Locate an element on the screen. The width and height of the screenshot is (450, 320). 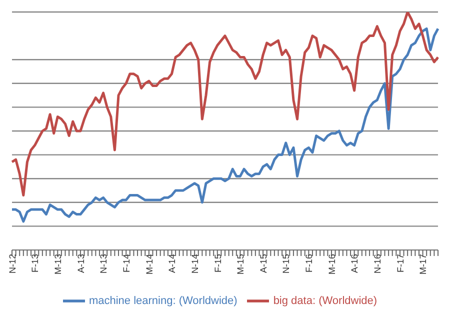
x-tick-label: M-17 is located at coordinates (423, 264).